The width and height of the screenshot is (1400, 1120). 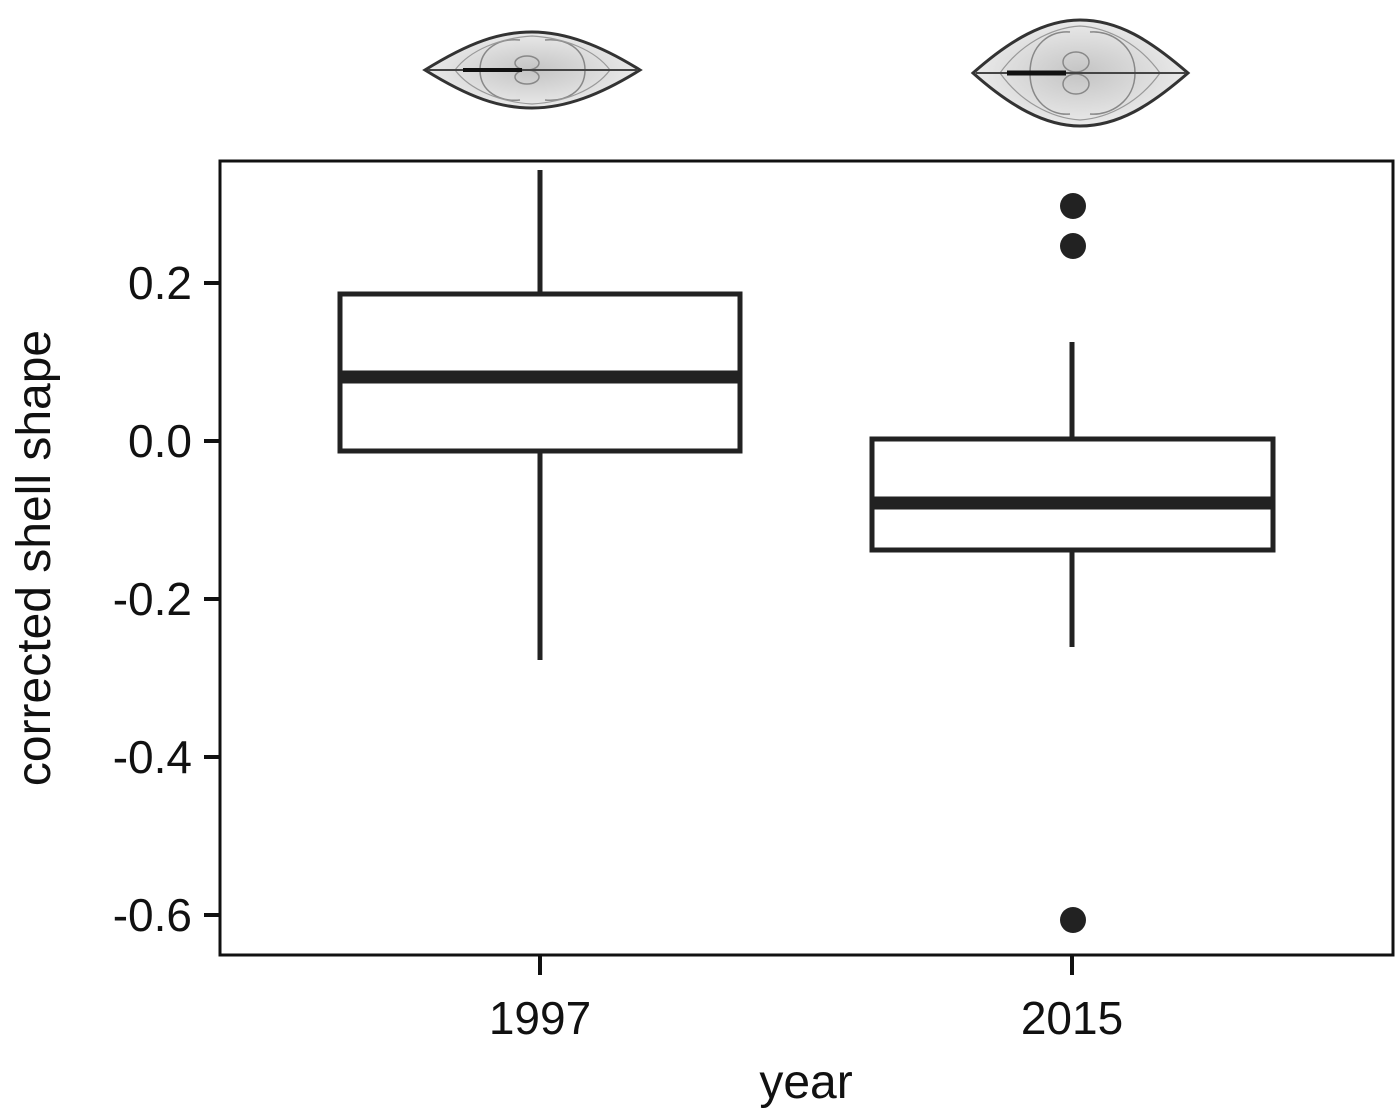 What do you see at coordinates (806, 999) in the screenshot?
I see `x-axis: 1997 2015` at bounding box center [806, 999].